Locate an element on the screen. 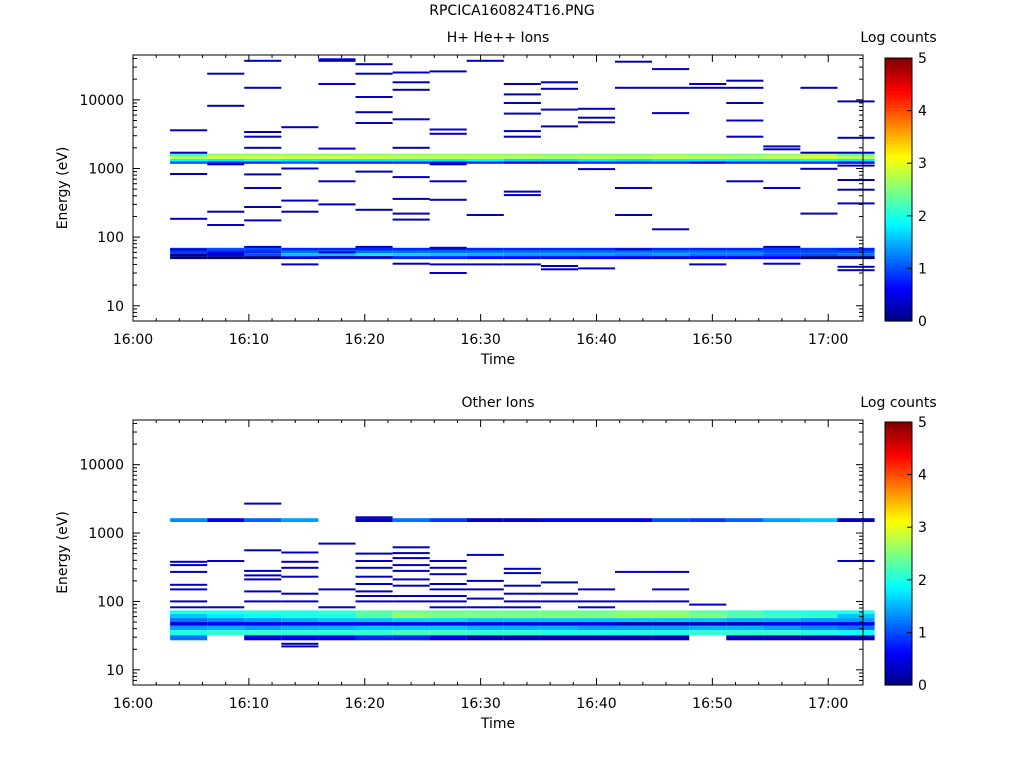 This screenshot has height=768, width=1024. colorbar-frame is located at coordinates (898, 189).